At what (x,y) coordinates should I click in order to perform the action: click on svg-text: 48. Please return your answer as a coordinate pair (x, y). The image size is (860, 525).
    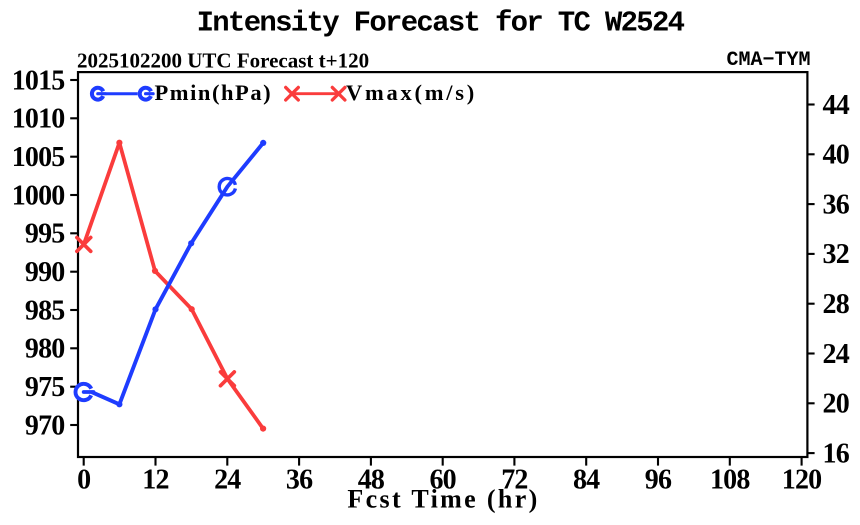
    Looking at the image, I should click on (371, 479).